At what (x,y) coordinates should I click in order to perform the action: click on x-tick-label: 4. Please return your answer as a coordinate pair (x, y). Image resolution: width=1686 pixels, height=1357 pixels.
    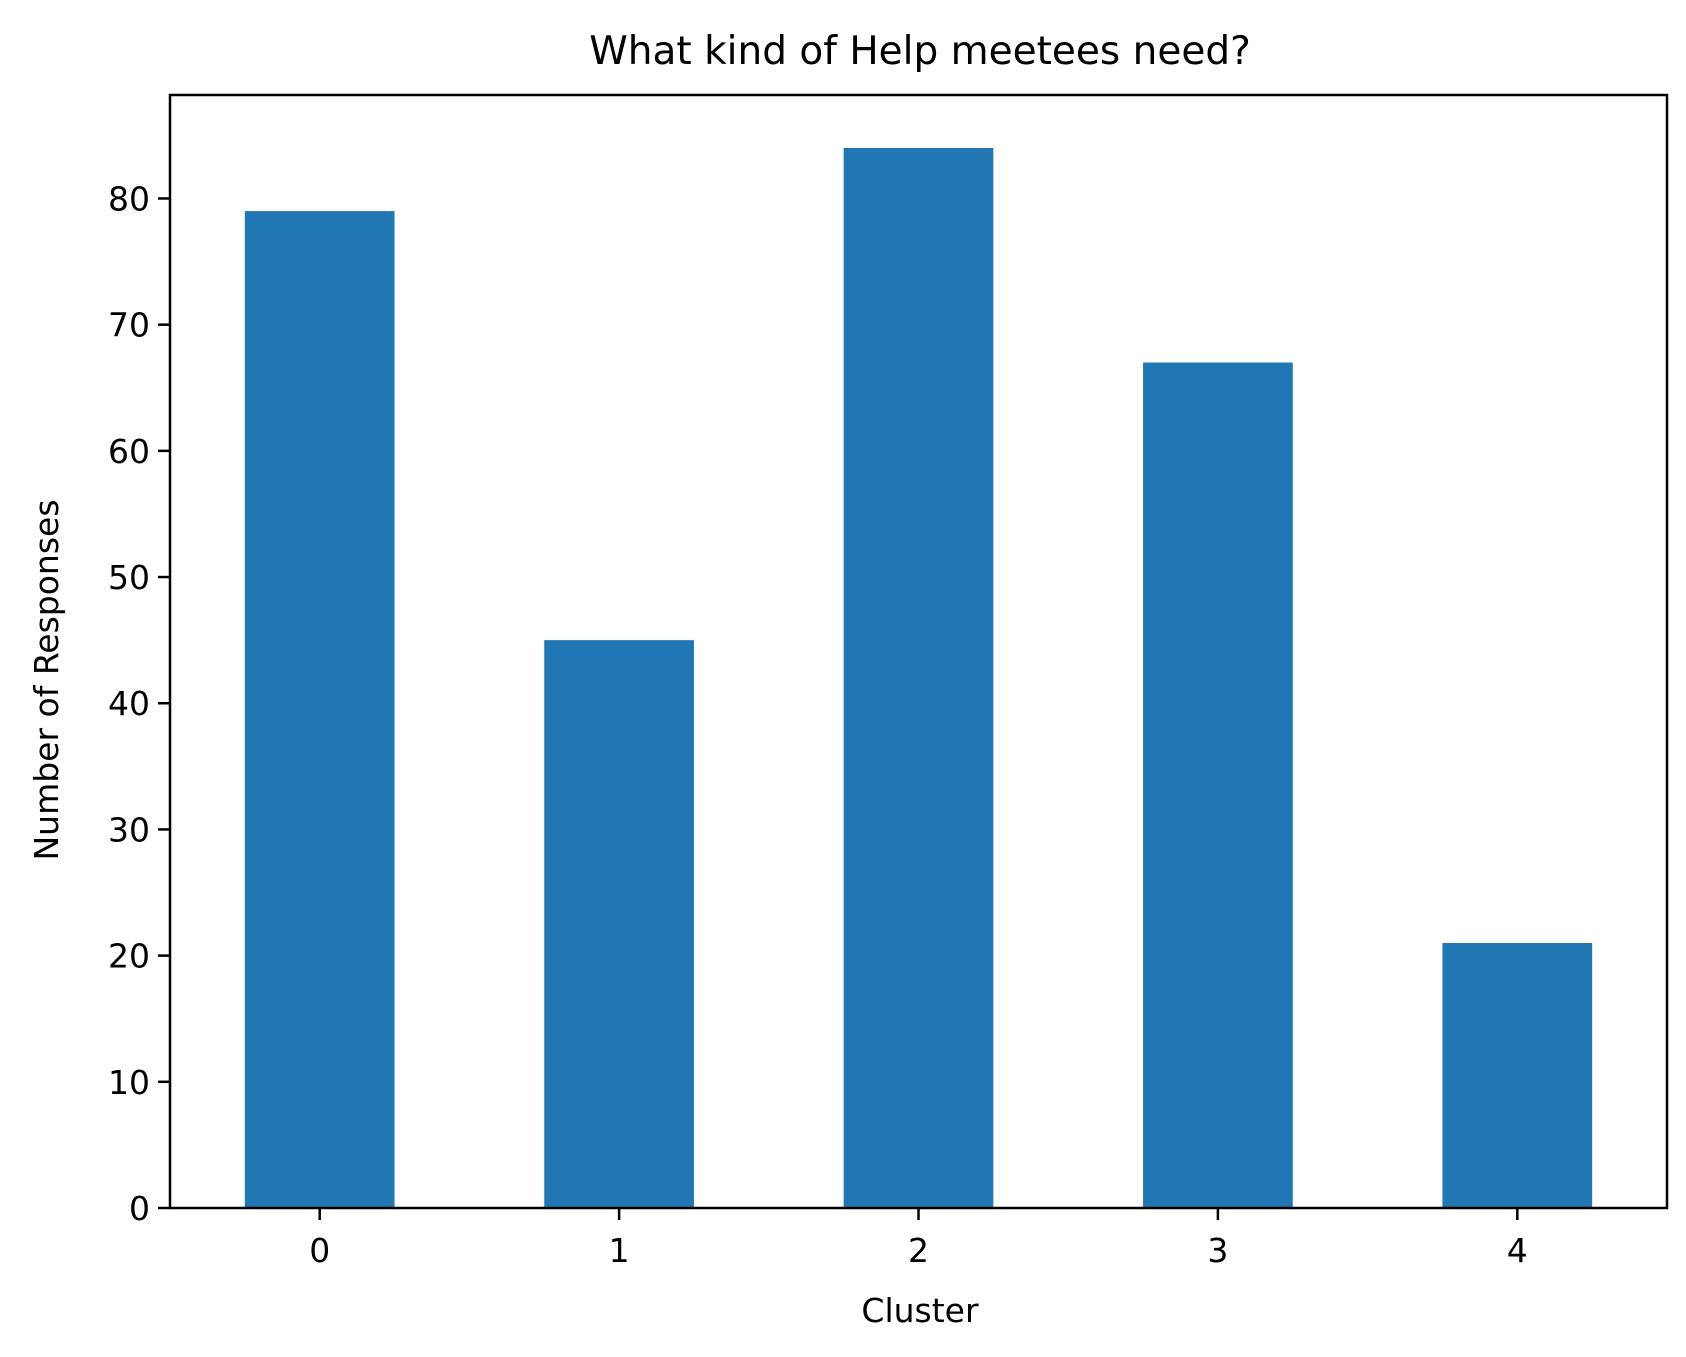
    Looking at the image, I should click on (1517, 1250).